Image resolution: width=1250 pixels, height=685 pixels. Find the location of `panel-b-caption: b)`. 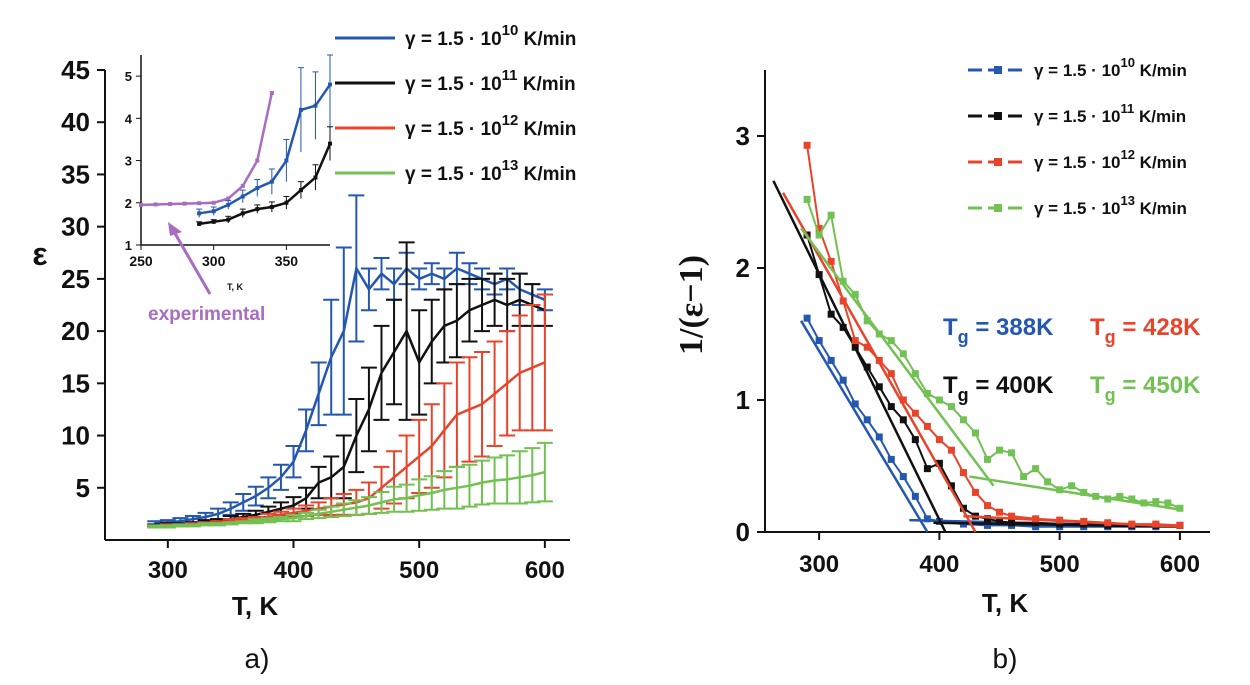

panel-b-caption: b) is located at coordinates (1005, 658).